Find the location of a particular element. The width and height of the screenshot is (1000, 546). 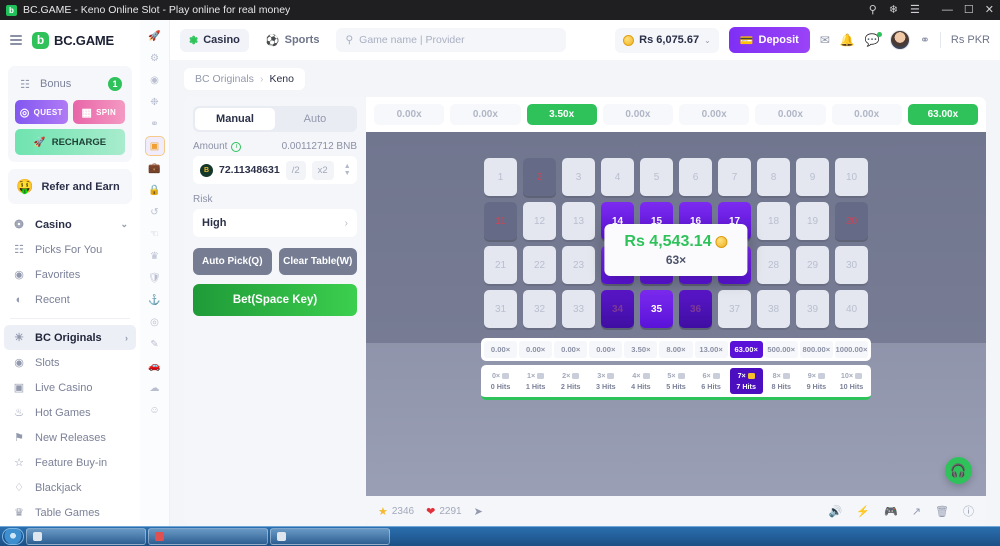

spin-button: ▦ SPIN is located at coordinates (98, 112).